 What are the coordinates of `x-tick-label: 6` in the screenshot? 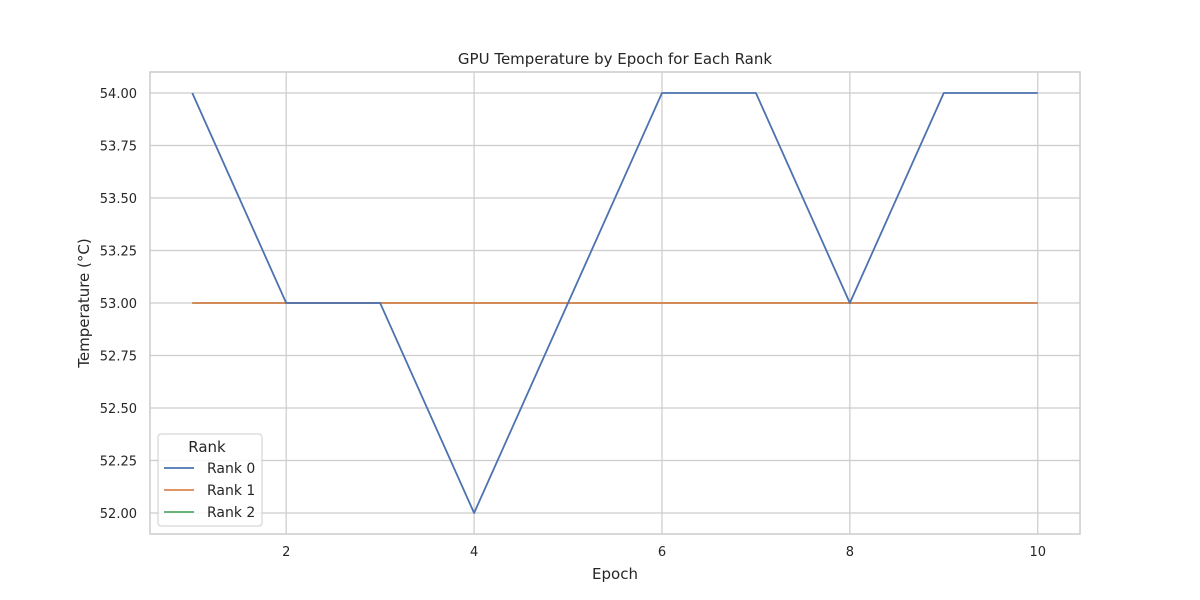 It's located at (662, 552).